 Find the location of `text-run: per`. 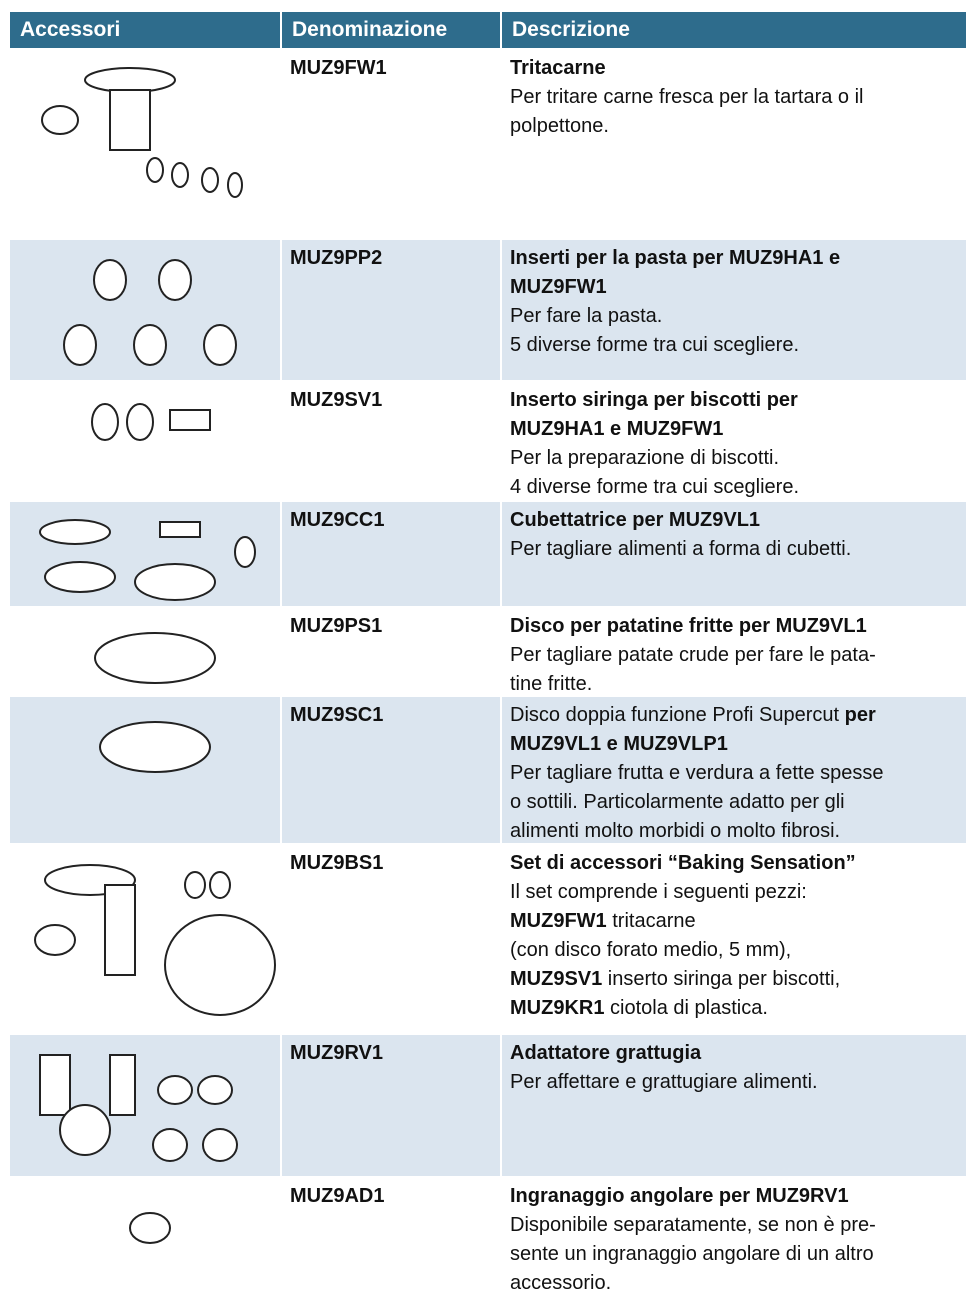

text-run: per is located at coordinates (860, 715).